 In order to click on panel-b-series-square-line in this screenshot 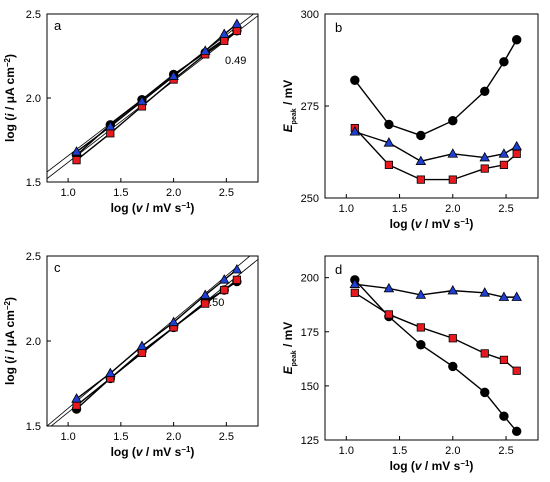, I will do `click(436, 154)`.